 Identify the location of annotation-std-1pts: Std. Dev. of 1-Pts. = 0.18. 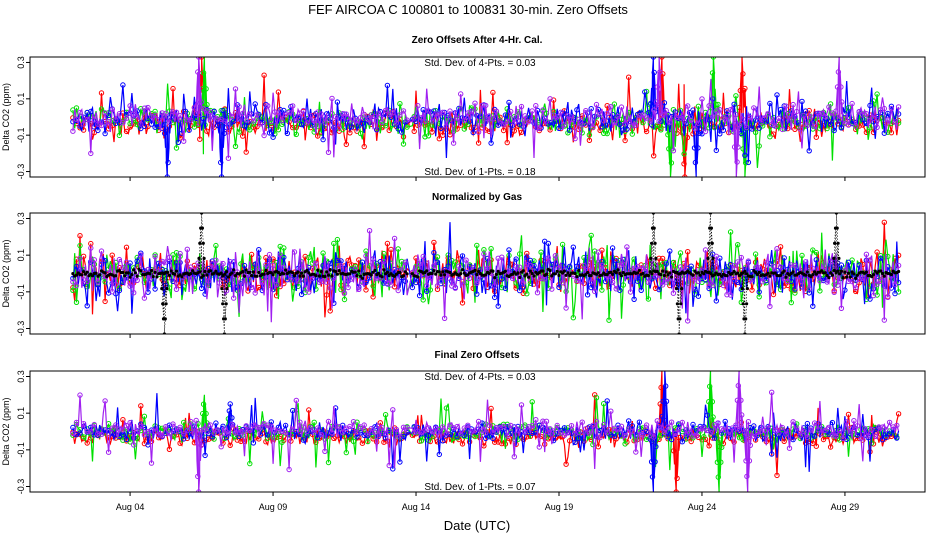
(480, 172).